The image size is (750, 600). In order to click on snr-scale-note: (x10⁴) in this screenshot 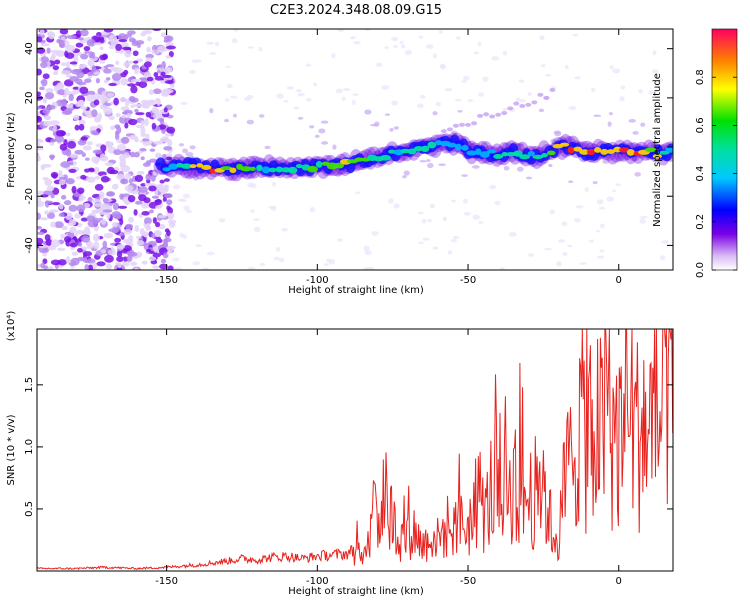, I will do `click(11, 326)`.